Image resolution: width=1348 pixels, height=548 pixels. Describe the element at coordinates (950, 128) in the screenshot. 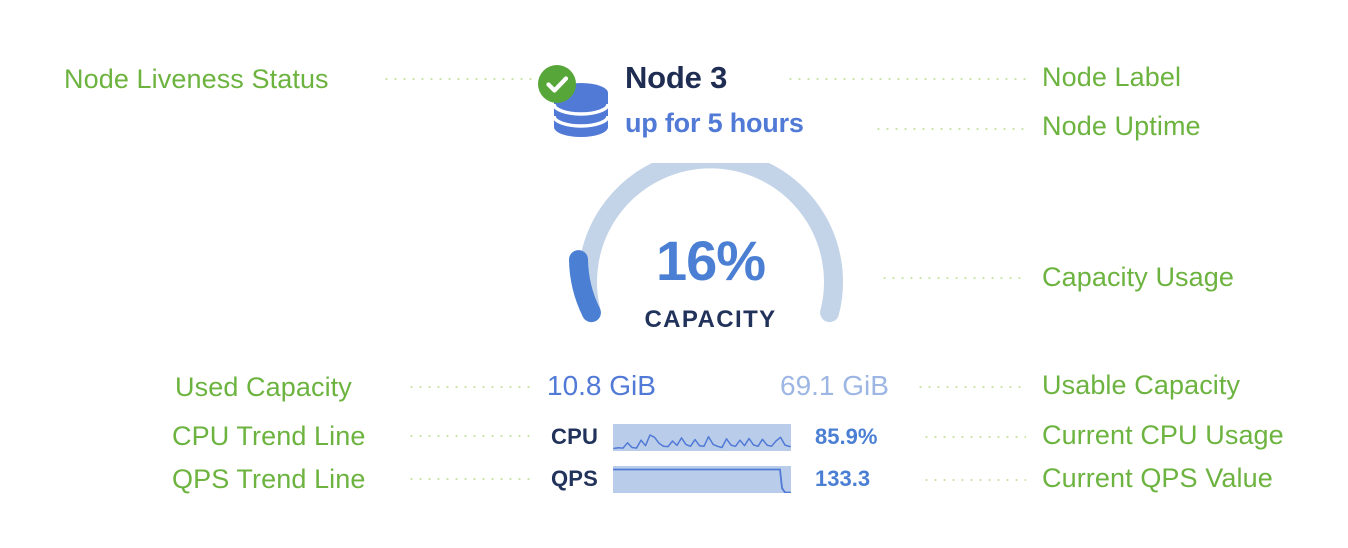

I see `leader-node-uptime` at that location.